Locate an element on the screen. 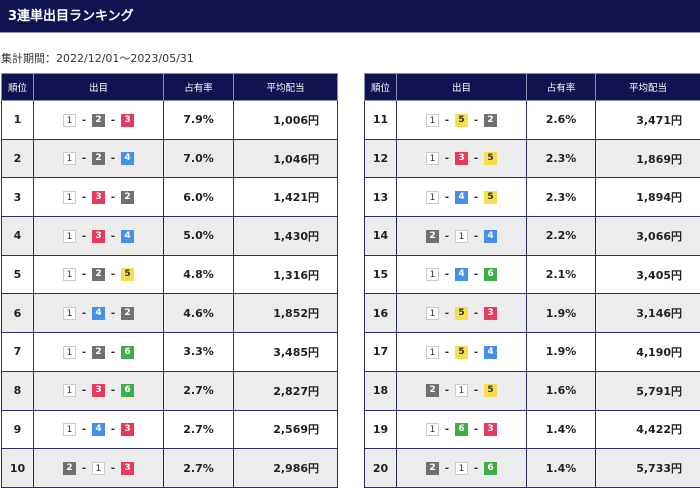 The image size is (700, 488). rank-cell: 10 is located at coordinates (18, 468).